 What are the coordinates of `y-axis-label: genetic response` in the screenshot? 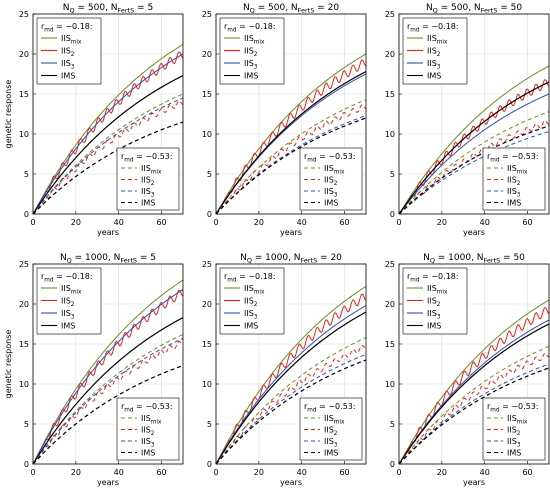 It's located at (8, 364).